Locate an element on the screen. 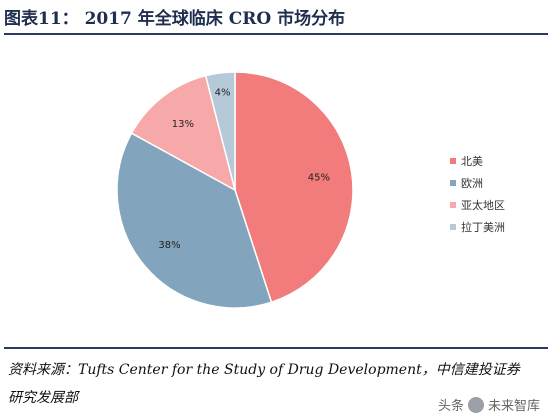  watermark-logo-icon is located at coordinates (475, 404).